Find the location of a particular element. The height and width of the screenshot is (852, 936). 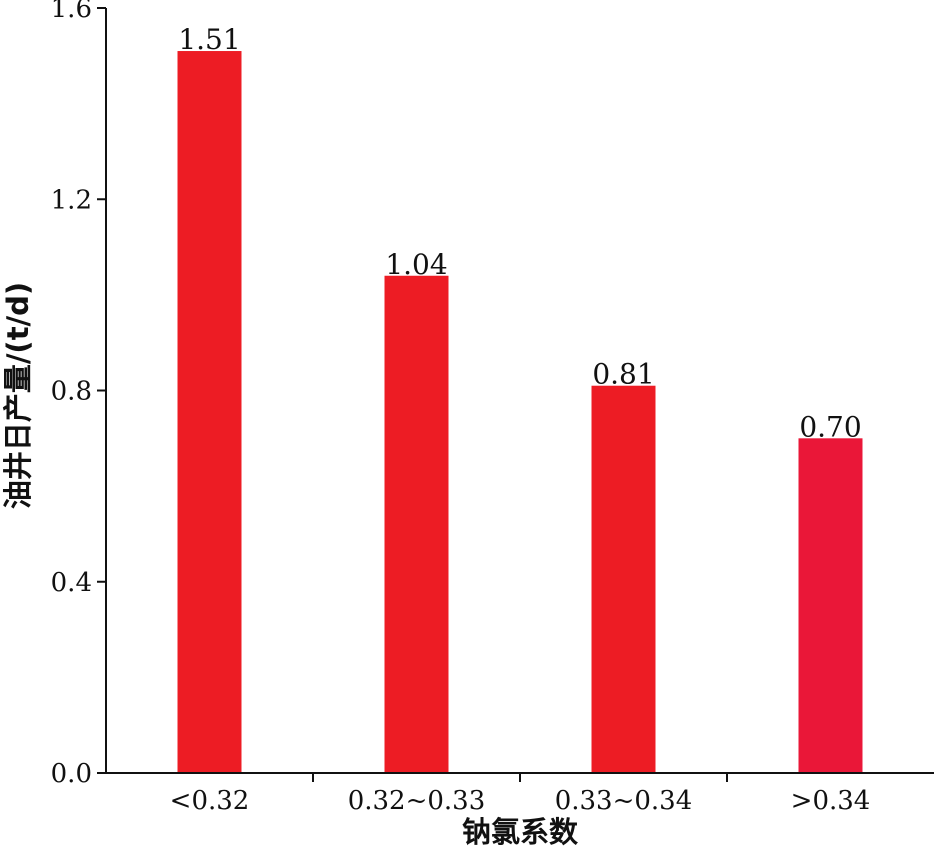

data-label: 1.51 is located at coordinates (209, 39).